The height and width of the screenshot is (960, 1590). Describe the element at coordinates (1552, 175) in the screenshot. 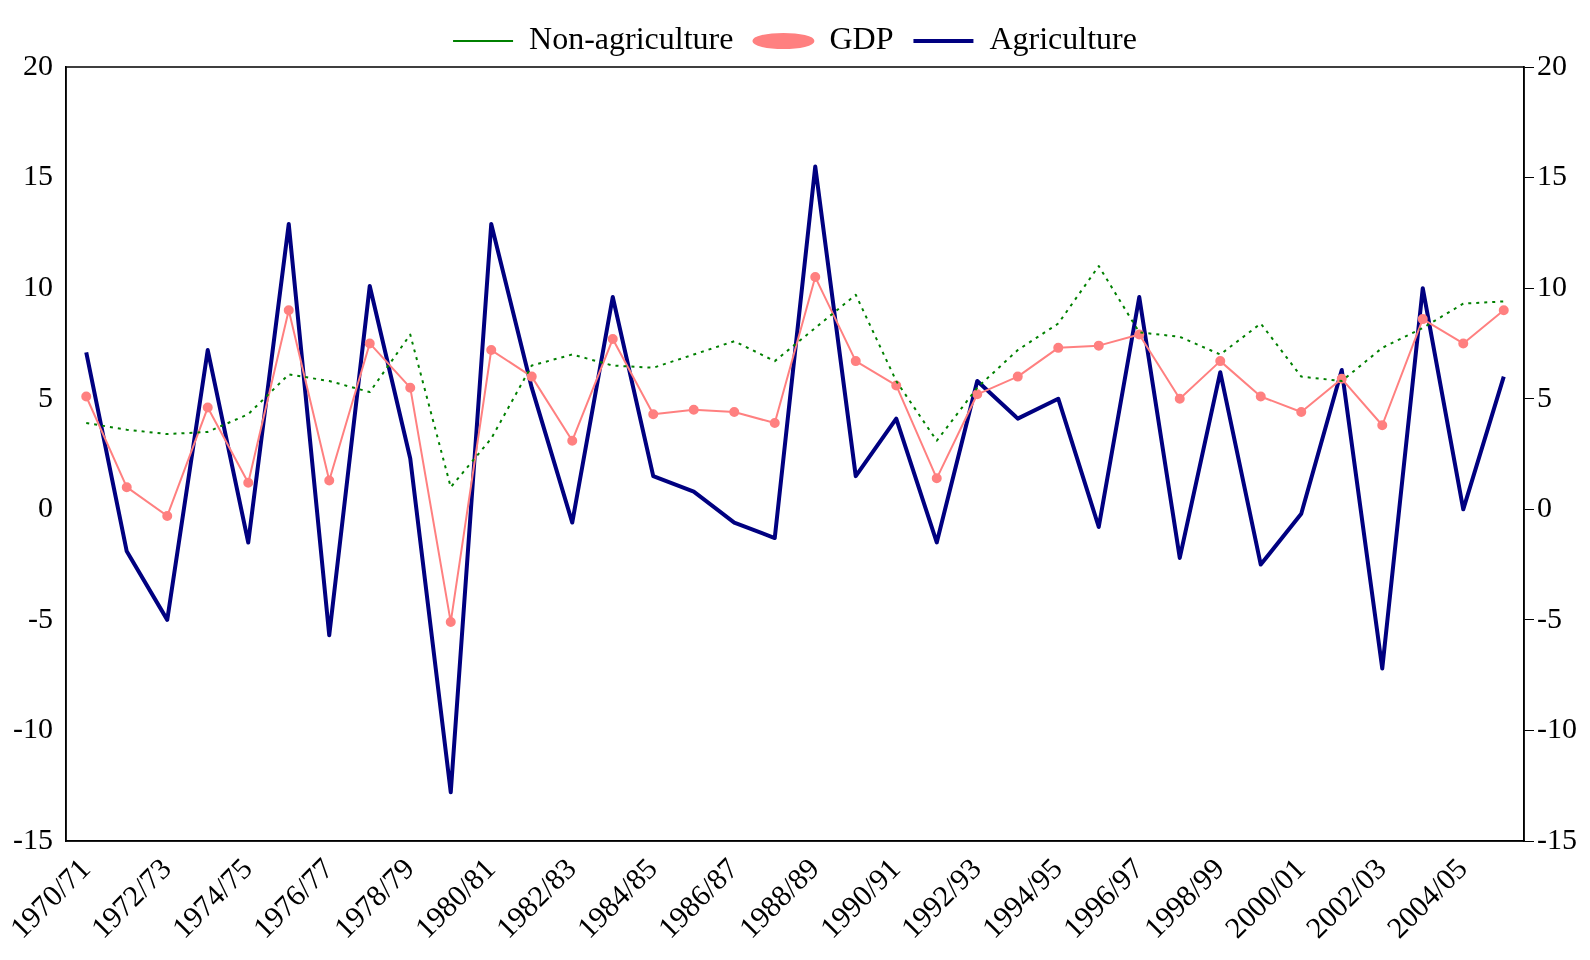

I see `y2-tick-label: 15` at that location.